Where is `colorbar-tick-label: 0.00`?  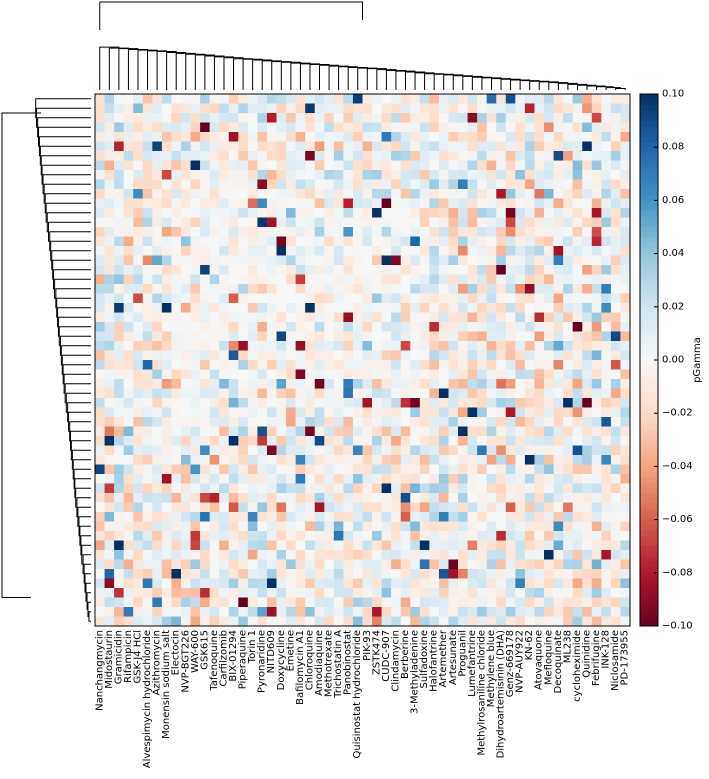 colorbar-tick-label: 0.00 is located at coordinates (673, 360).